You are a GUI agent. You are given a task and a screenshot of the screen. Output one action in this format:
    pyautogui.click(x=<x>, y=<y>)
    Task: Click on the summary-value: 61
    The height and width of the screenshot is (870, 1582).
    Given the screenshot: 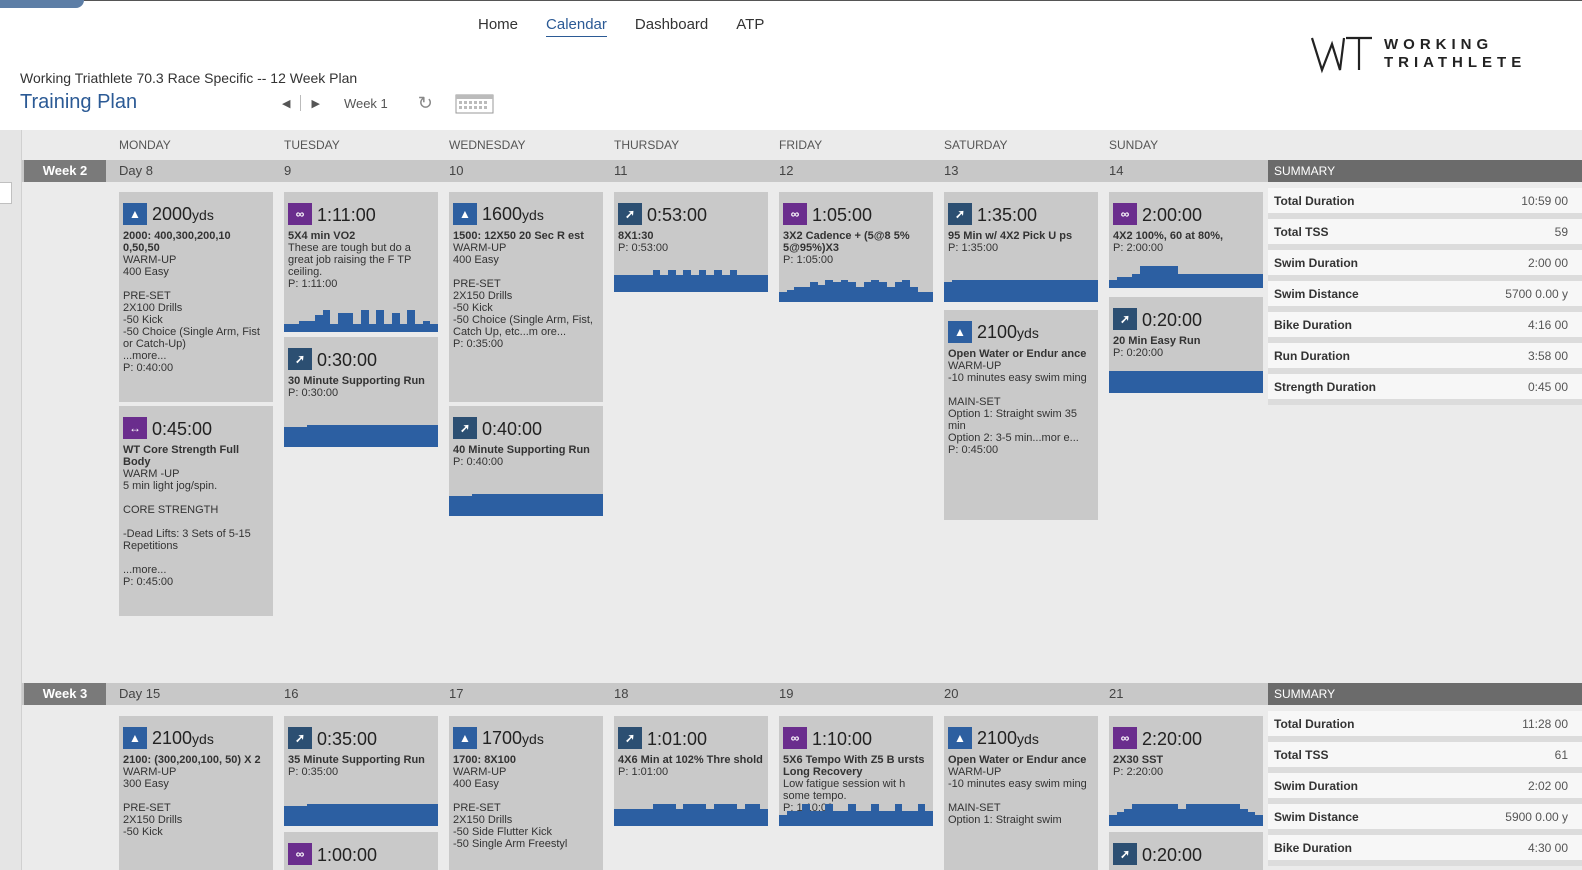 What is the action you would take?
    pyautogui.click(x=1561, y=754)
    